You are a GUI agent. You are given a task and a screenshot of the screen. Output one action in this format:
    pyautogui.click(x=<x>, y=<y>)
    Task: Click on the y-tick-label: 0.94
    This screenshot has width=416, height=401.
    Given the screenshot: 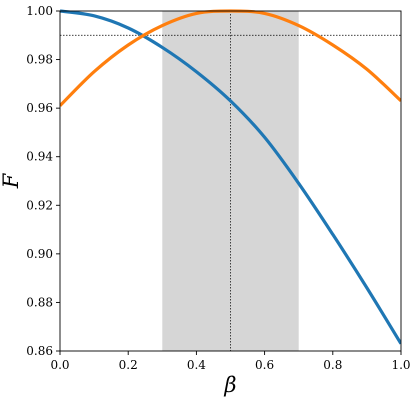 What is the action you would take?
    pyautogui.click(x=39, y=157)
    